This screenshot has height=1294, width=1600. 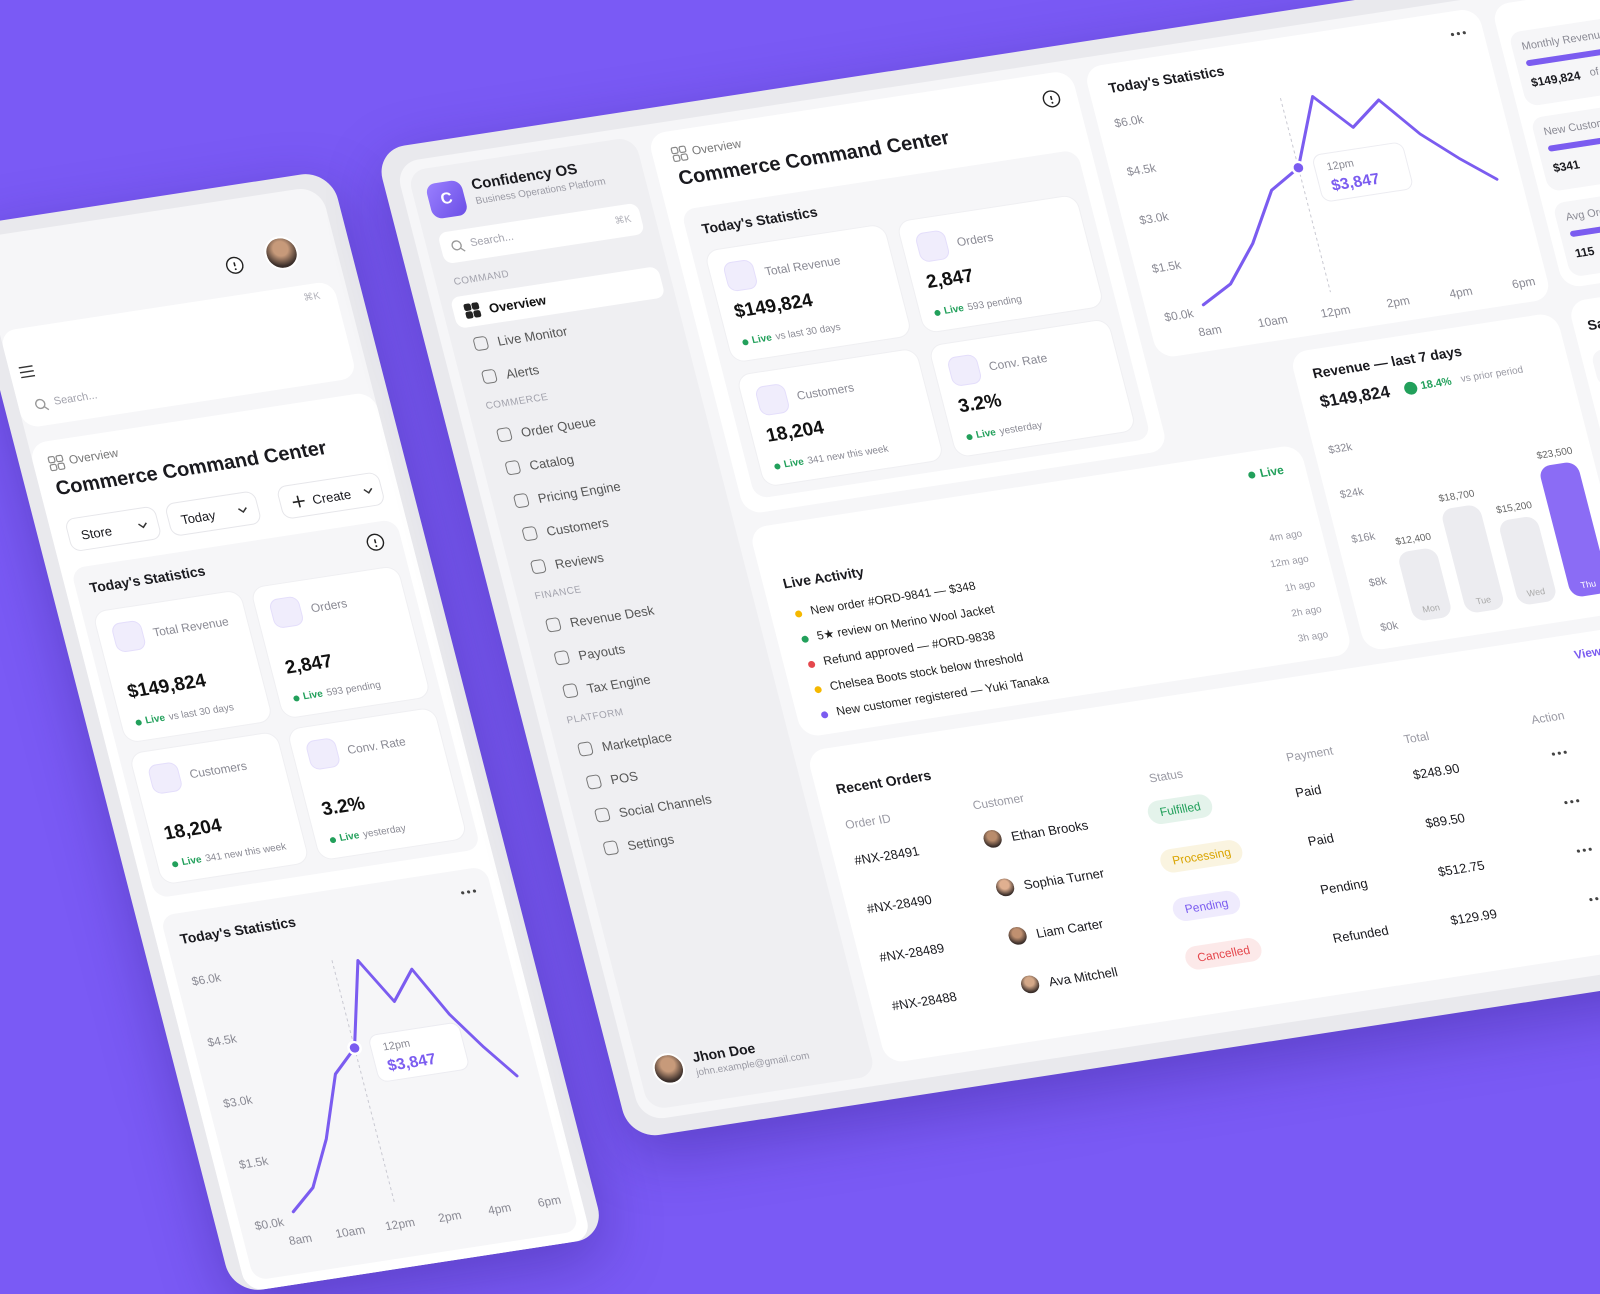 I want to click on customer-name: Sophia Turner, so click(x=1063, y=879).